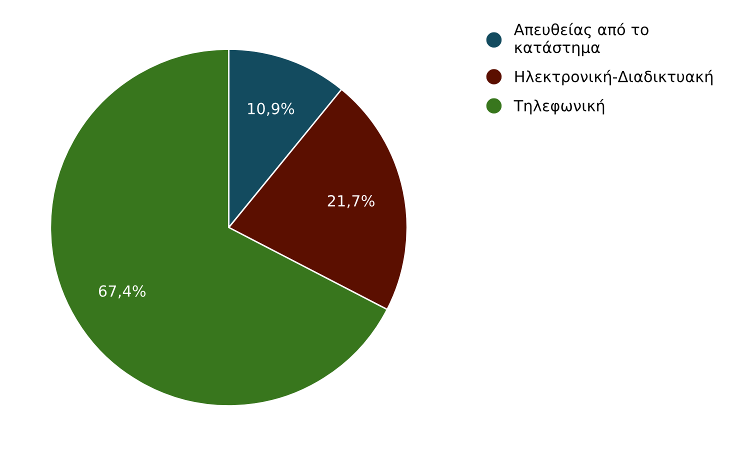 Image resolution: width=738 pixels, height=455 pixels. Describe the element at coordinates (122, 291) in the screenshot. I see `data-label: 67,4%` at that location.